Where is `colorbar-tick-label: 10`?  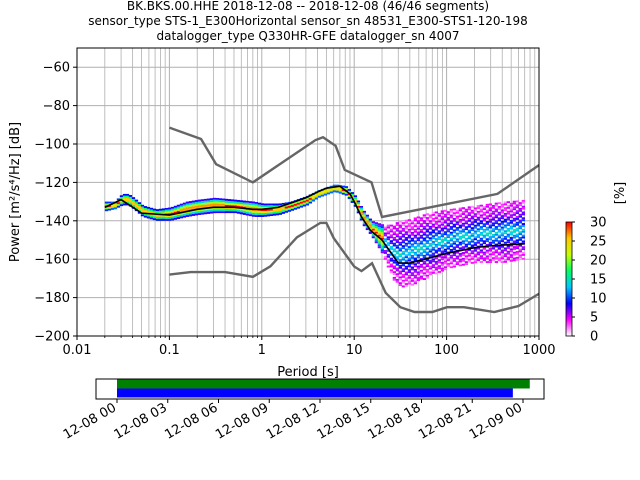
colorbar-tick-label: 10 is located at coordinates (598, 299).